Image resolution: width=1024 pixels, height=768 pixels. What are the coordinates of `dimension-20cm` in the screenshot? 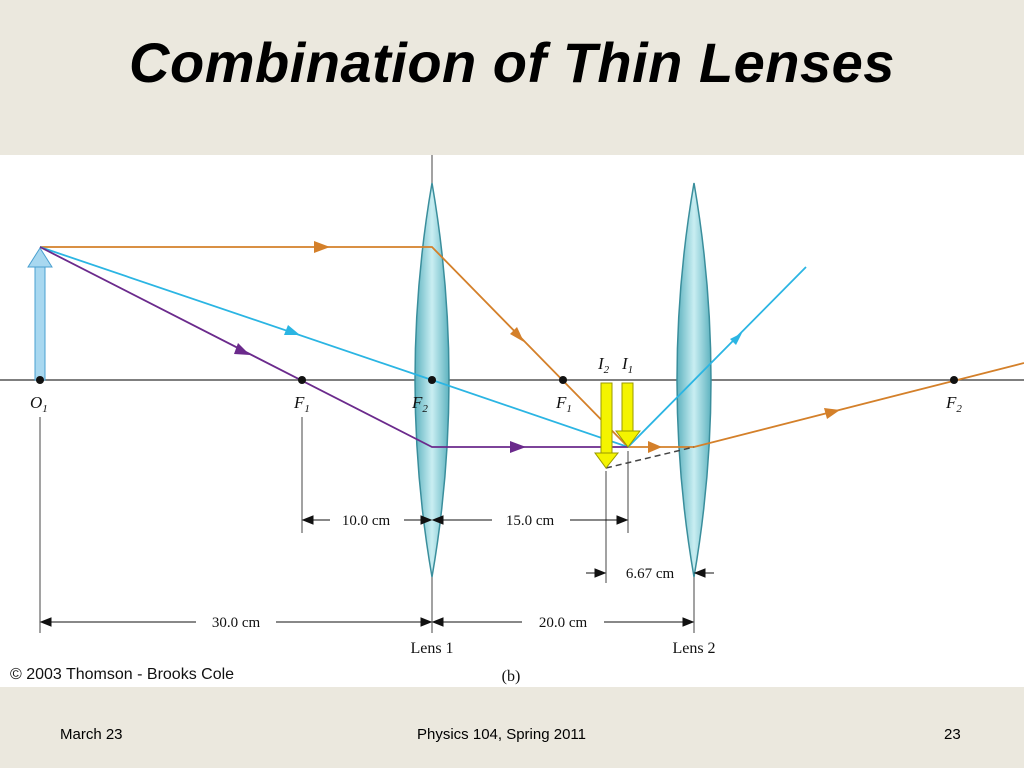 It's located at (563, 622).